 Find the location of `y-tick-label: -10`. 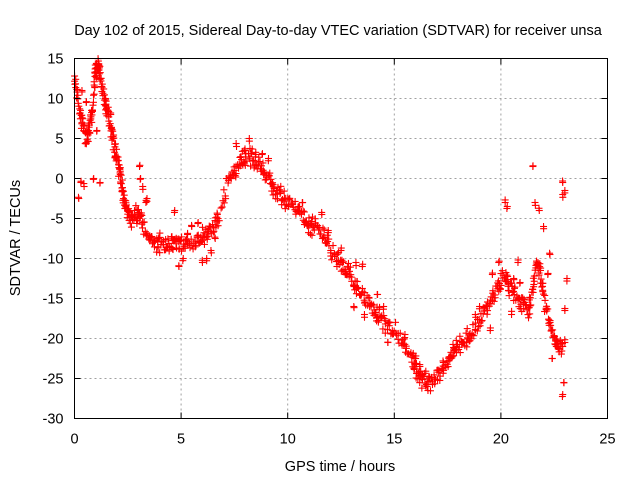

y-tick-label: -10 is located at coordinates (53, 260).